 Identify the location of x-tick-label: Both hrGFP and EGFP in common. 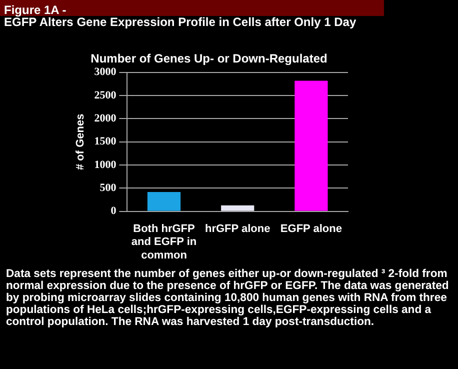
(164, 242).